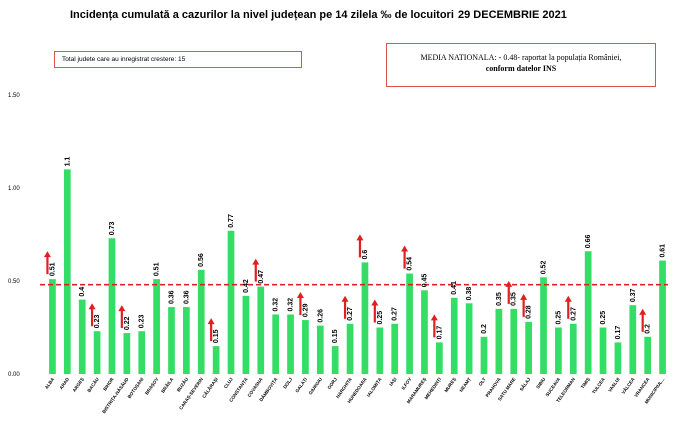 This screenshot has height=432, width=700. What do you see at coordinates (633, 295) in the screenshot?
I see `value-label: 0.37` at bounding box center [633, 295].